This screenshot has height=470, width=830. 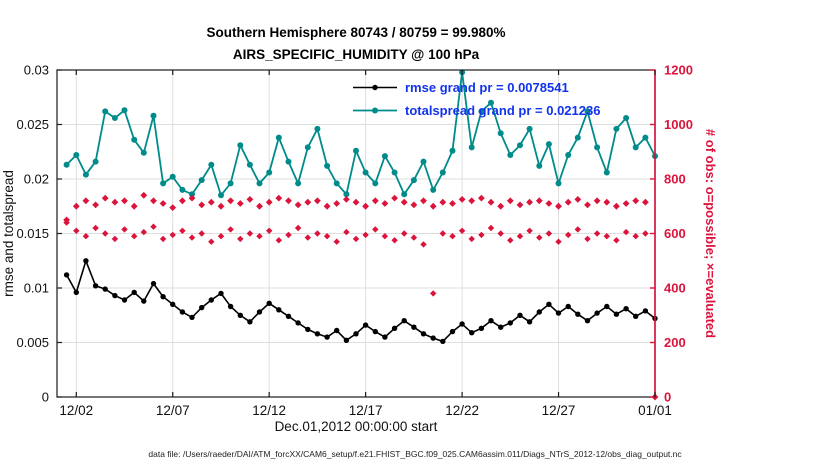 I want to click on legend-label-rmse: rmse grand pr = 0.0078541, so click(x=487, y=87).